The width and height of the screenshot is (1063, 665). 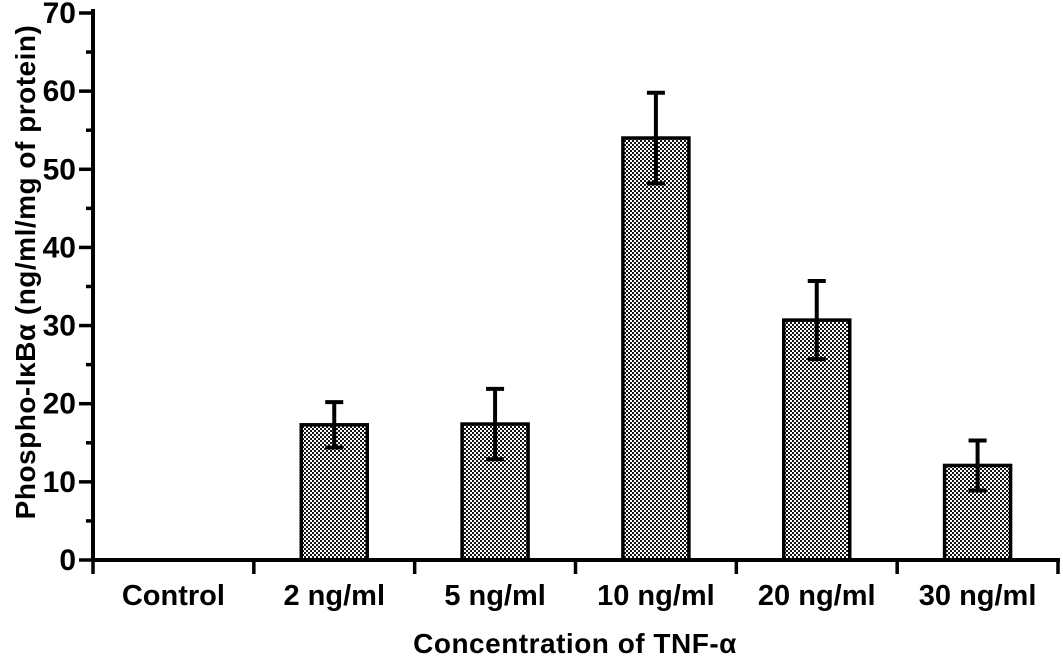 I want to click on x-axis-title: Concentration of TNF-α, so click(x=575, y=643).